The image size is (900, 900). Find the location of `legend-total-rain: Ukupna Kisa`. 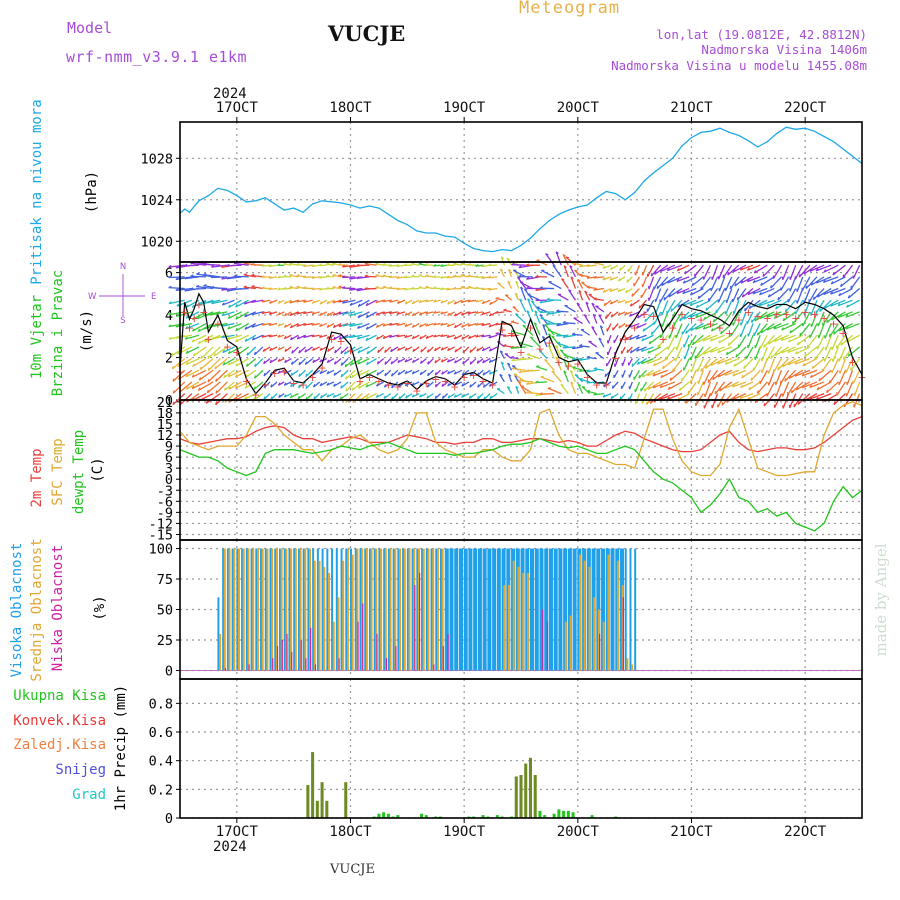

legend-total-rain: Ukupna Kisa is located at coordinates (59, 696).